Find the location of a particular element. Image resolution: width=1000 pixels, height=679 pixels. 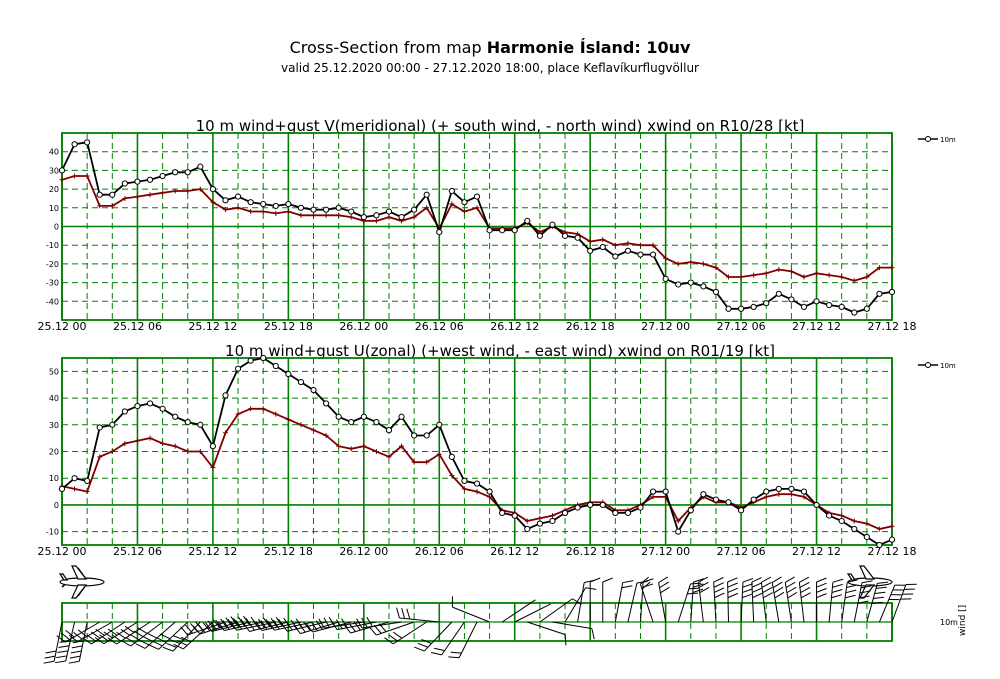

chart1-y-tick-label: 30 is located at coordinates (54, 170).